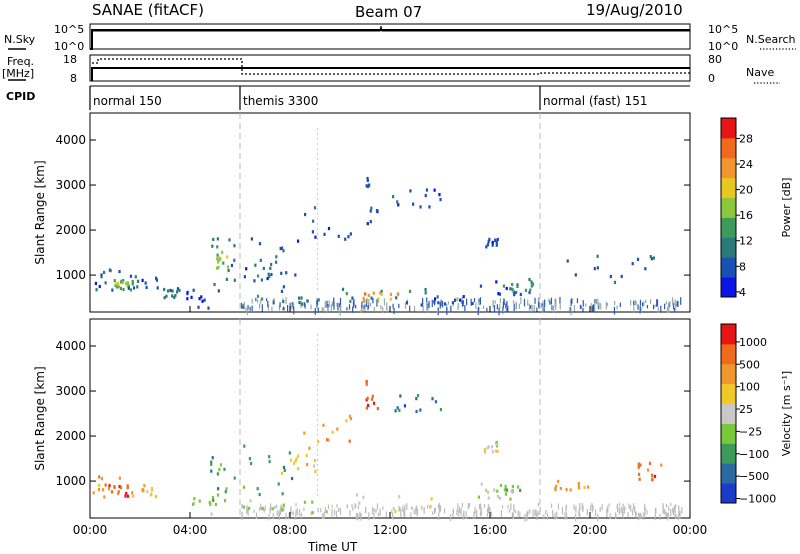  Describe the element at coordinates (715, 59) in the screenshot. I see `nave-tick-top: 80` at that location.